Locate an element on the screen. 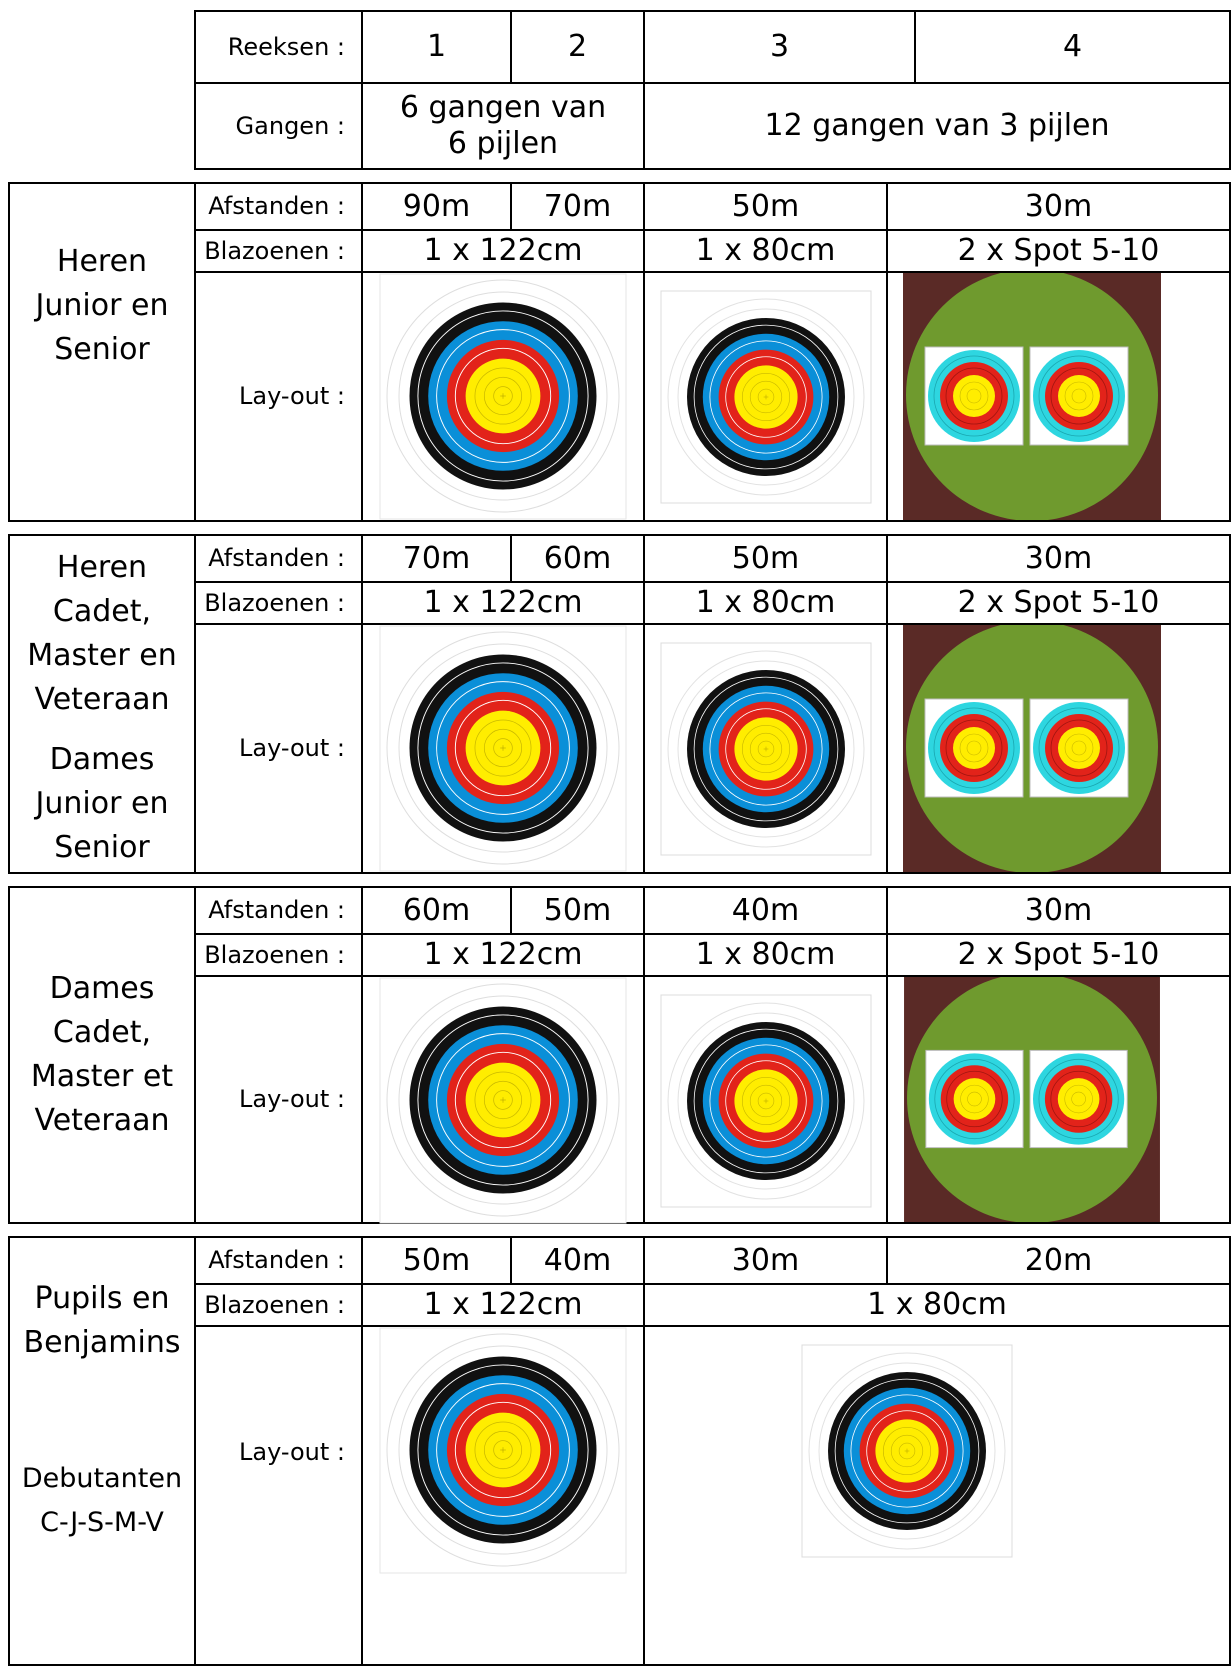  series-1: 1 is located at coordinates (436, 46).